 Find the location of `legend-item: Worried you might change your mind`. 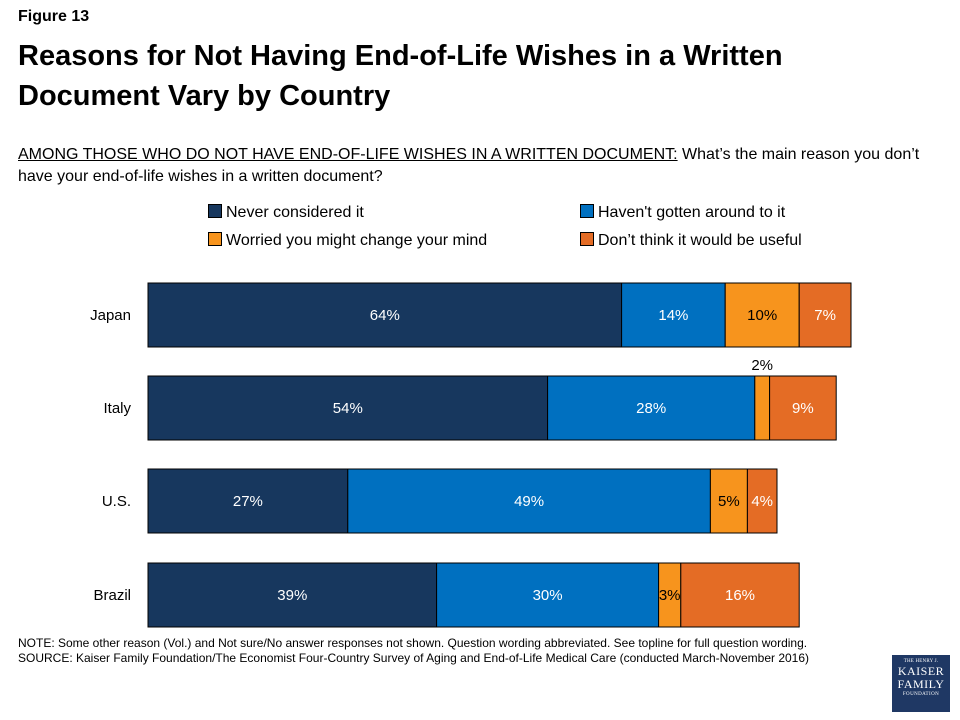

legend-item: Worried you might change your mind is located at coordinates (347, 241).